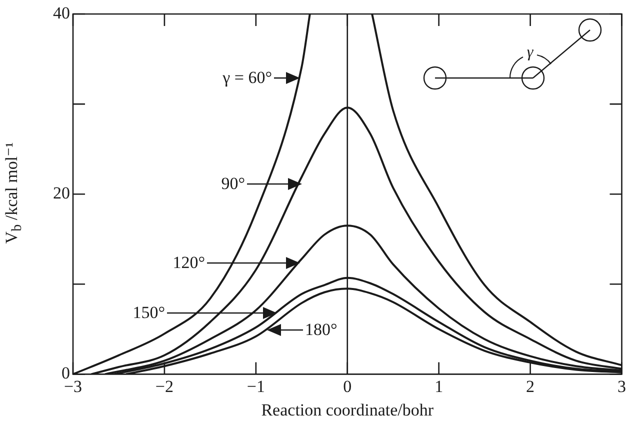 Image resolution: width=629 pixels, height=425 pixels. What do you see at coordinates (530, 52) in the screenshot?
I see `annotation: γ` at bounding box center [530, 52].